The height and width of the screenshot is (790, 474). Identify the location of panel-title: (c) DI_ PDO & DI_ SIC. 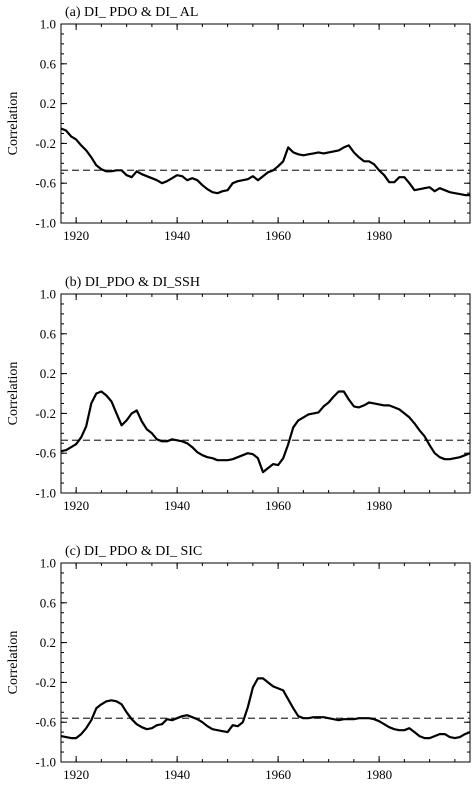
(133, 551).